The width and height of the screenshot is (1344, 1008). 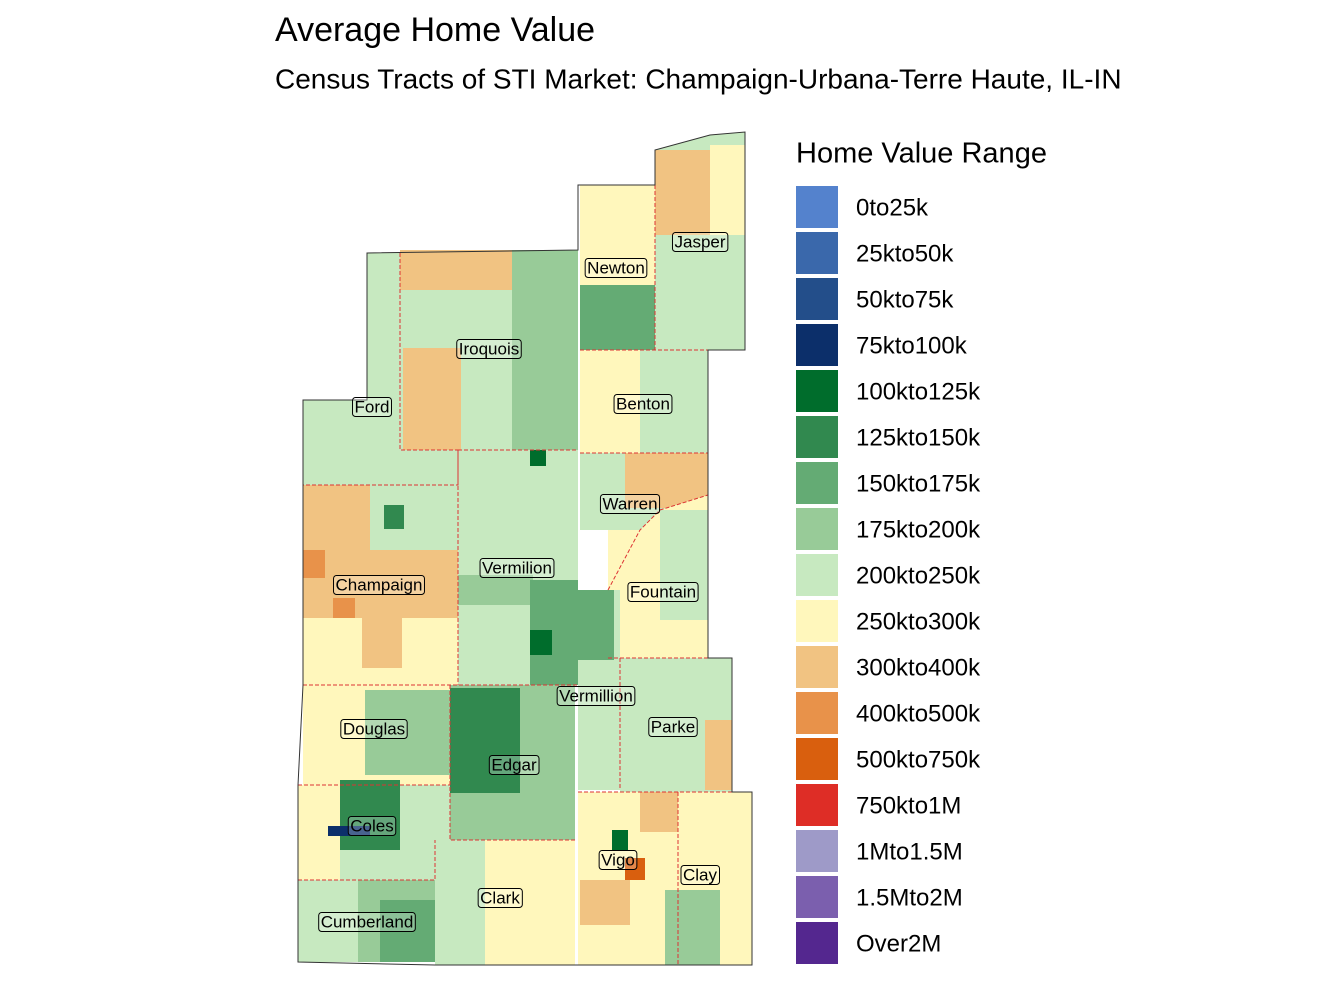 I want to click on county-label: Coles, so click(x=371, y=825).